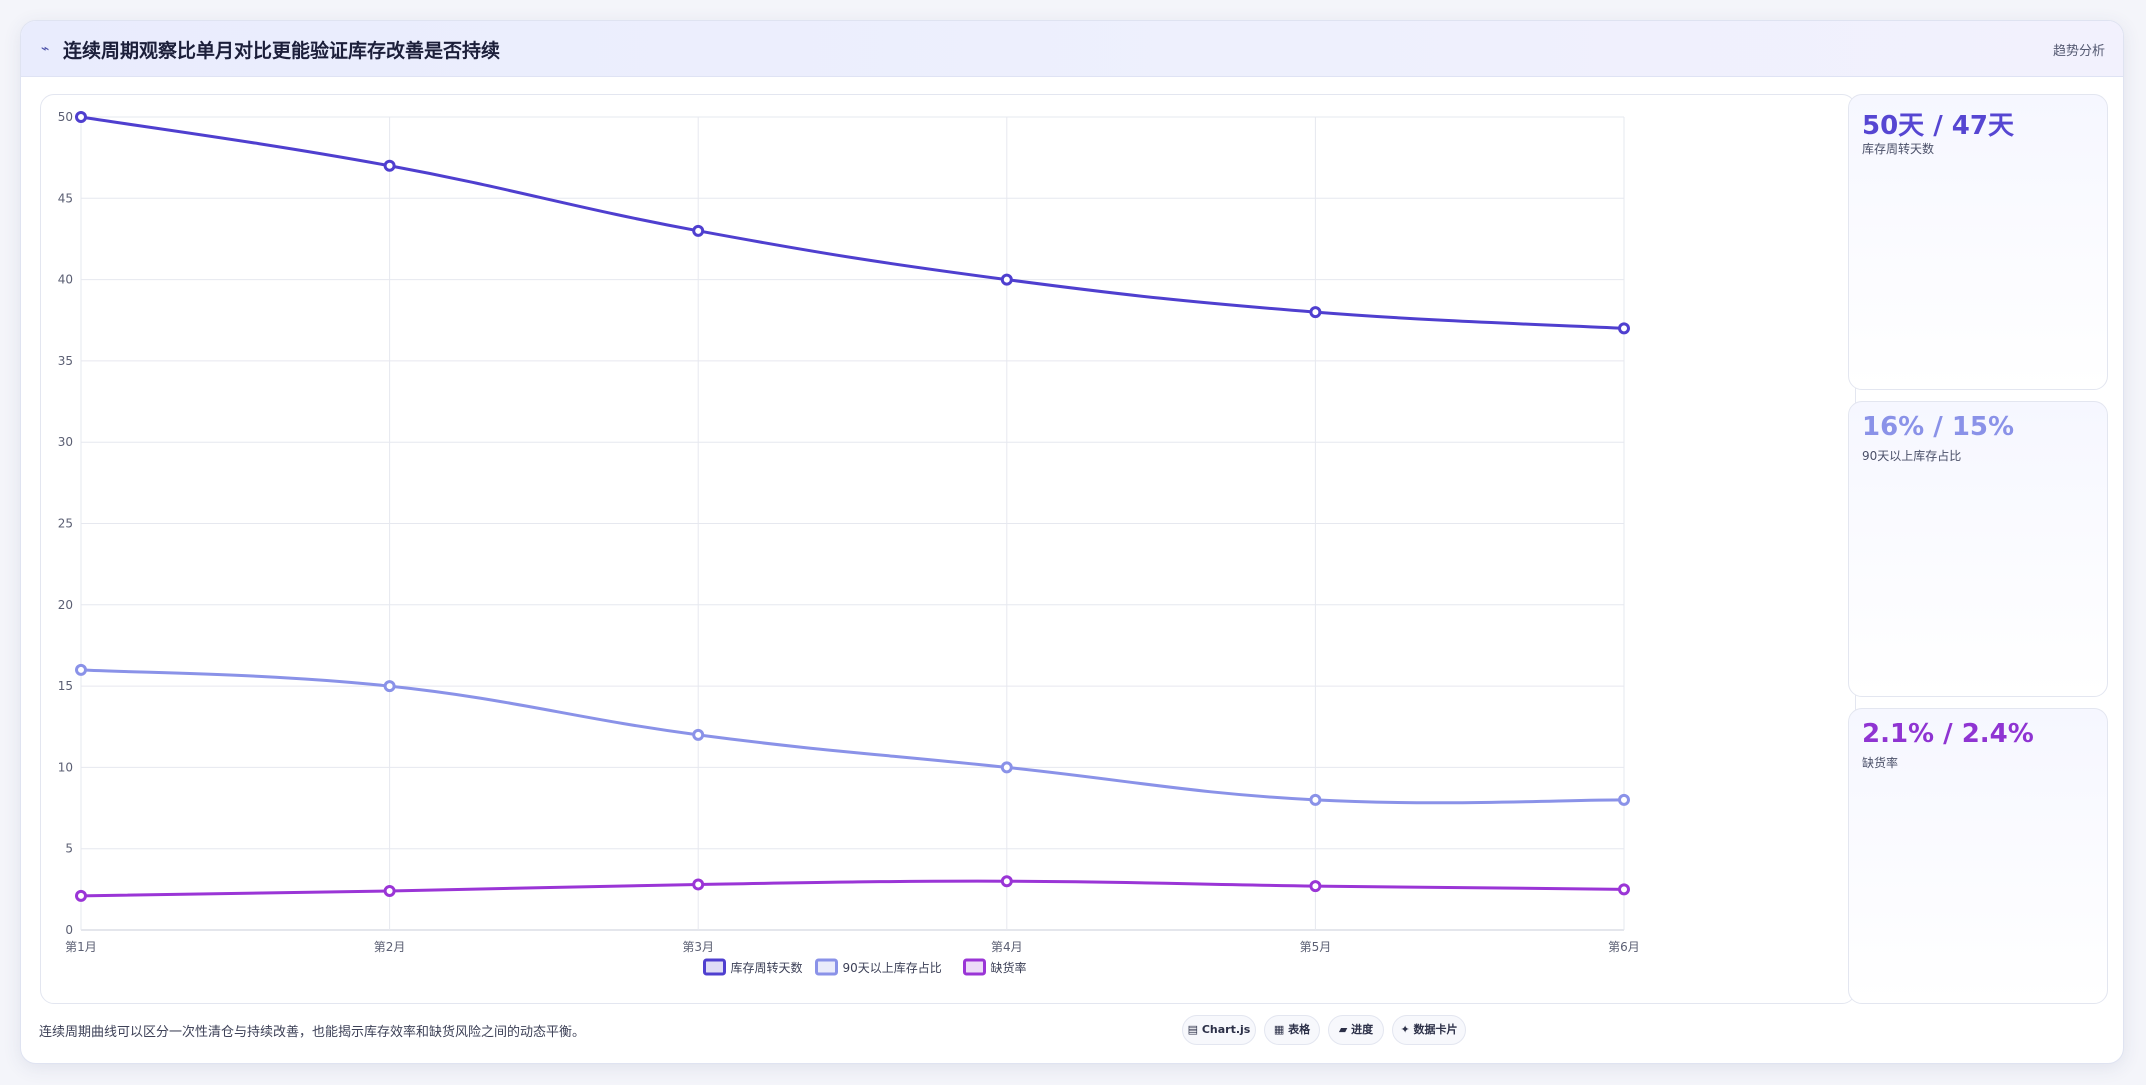 This screenshot has width=2146, height=1085. I want to click on kpi-card-turnover: 50天 / 47天 库存周转天数, so click(1978, 242).